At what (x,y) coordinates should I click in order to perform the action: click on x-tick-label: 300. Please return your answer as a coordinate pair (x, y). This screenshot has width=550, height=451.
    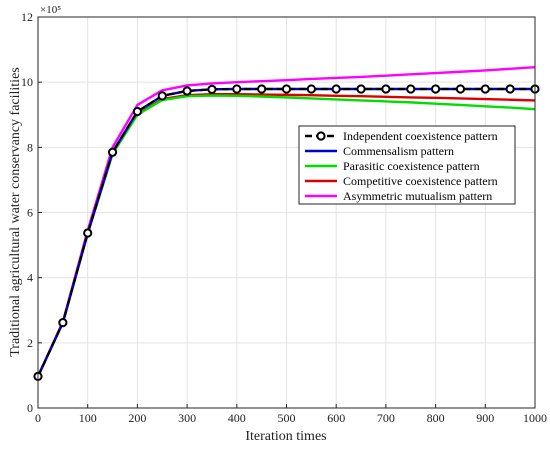
    Looking at the image, I should click on (187, 418).